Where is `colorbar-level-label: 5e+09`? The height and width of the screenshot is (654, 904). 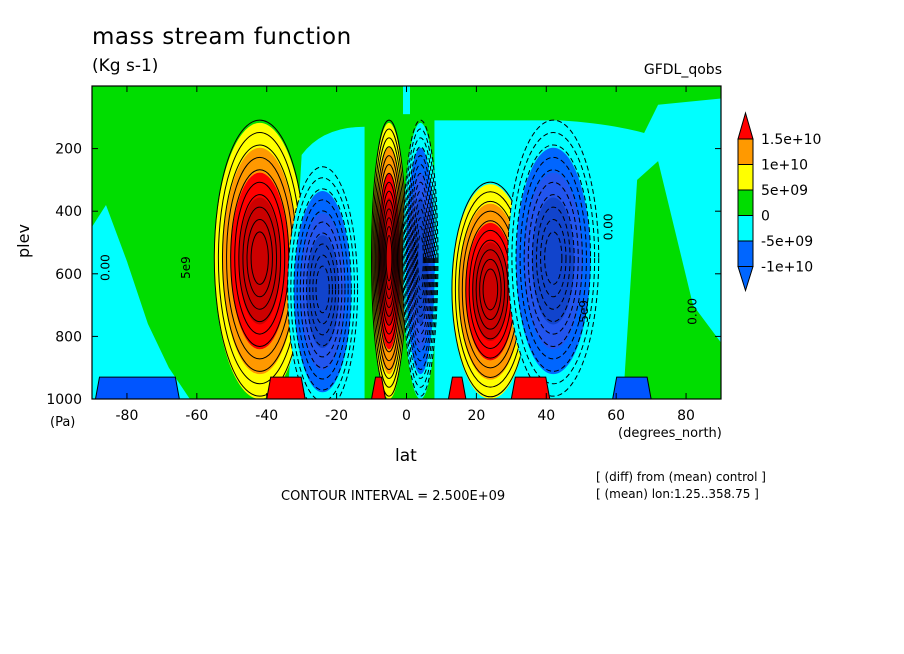 colorbar-level-label: 5e+09 is located at coordinates (784, 191).